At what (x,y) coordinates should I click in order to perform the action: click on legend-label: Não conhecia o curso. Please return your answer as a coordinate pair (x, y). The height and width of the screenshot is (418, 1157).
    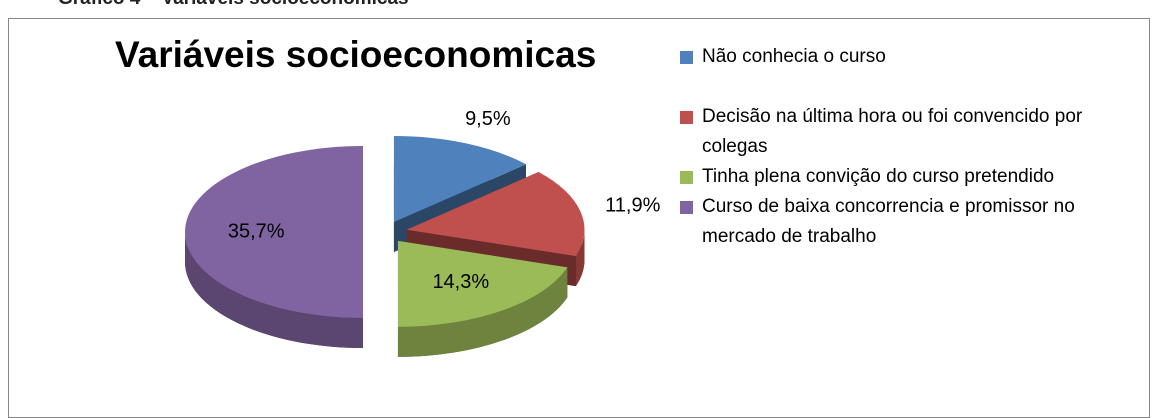
    Looking at the image, I should click on (794, 56).